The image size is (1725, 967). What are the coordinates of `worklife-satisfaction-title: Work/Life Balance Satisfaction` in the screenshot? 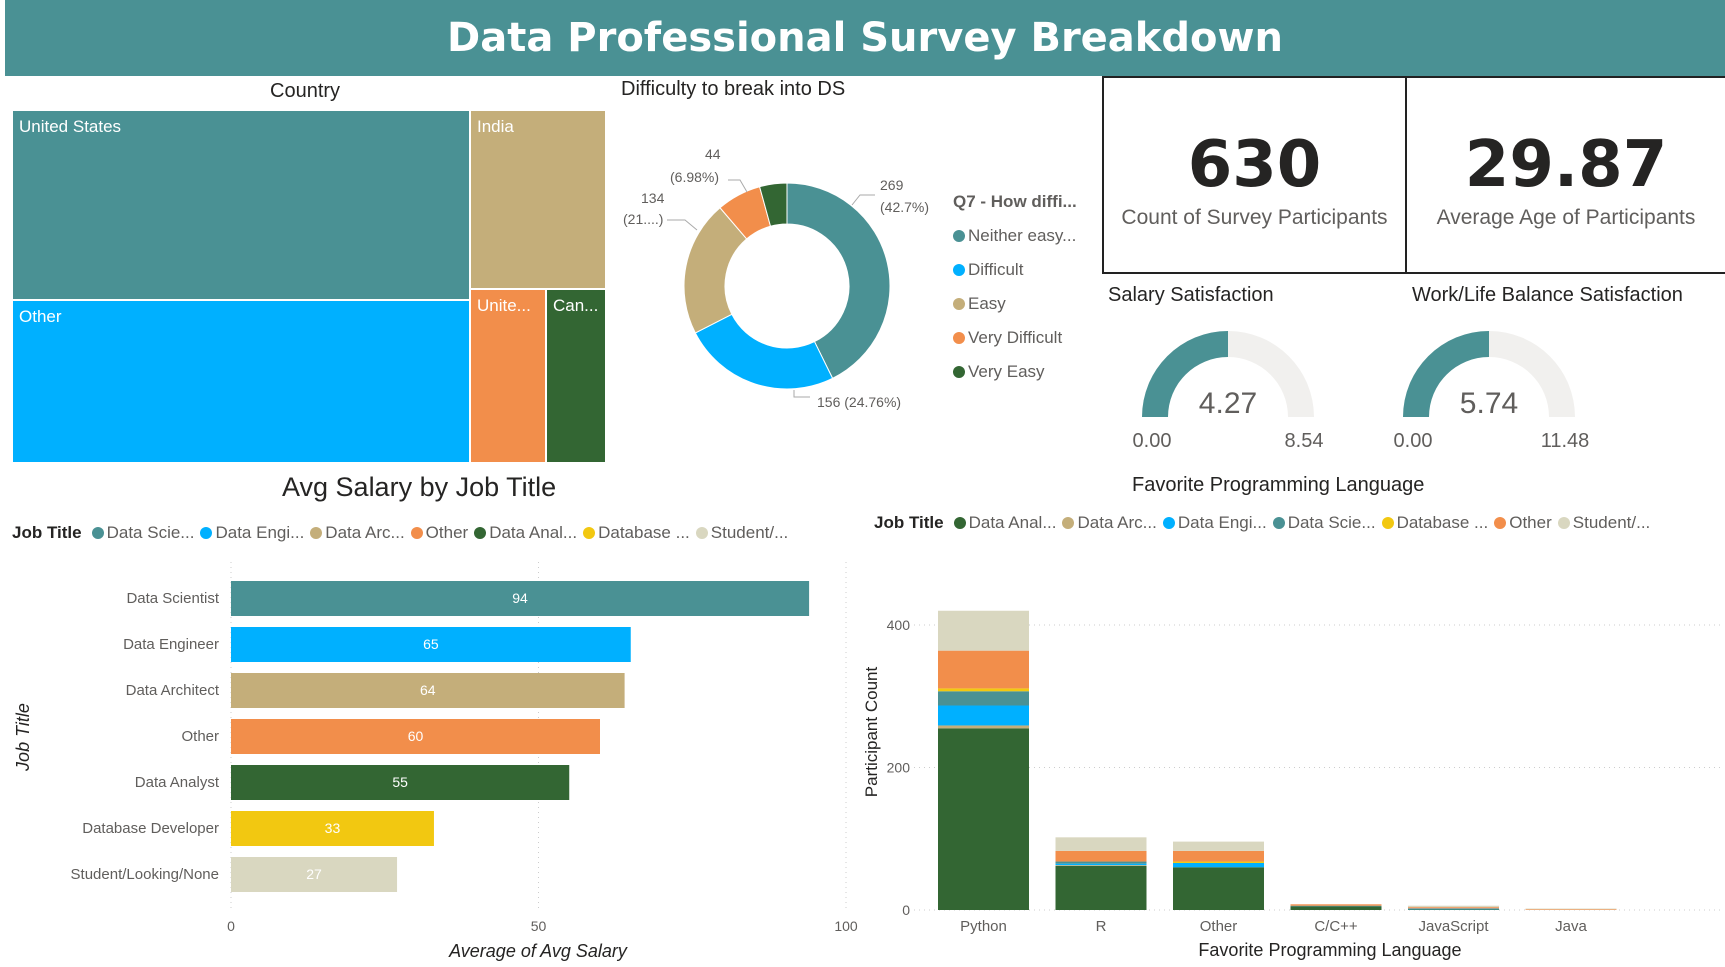 It's located at (1547, 295).